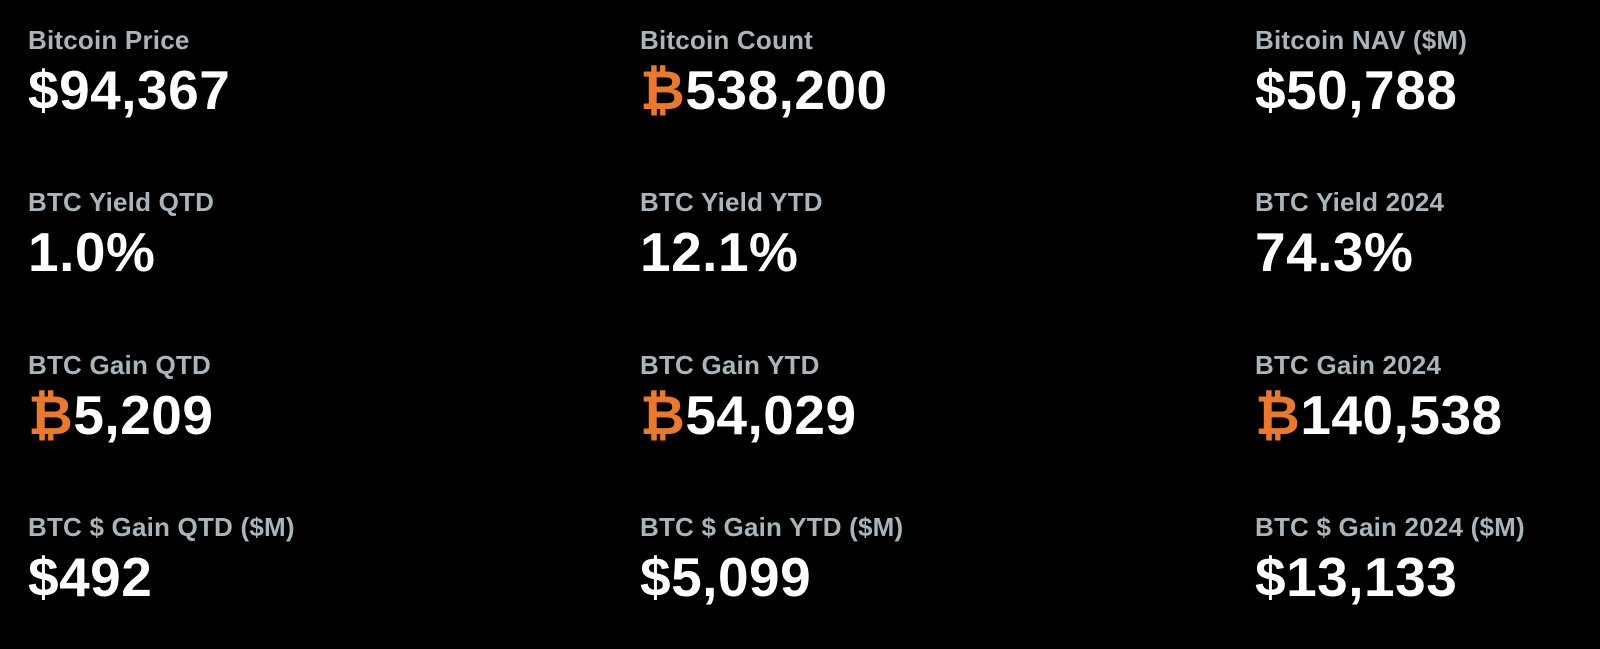  I want to click on metric-value: 1.0%, so click(92, 252).